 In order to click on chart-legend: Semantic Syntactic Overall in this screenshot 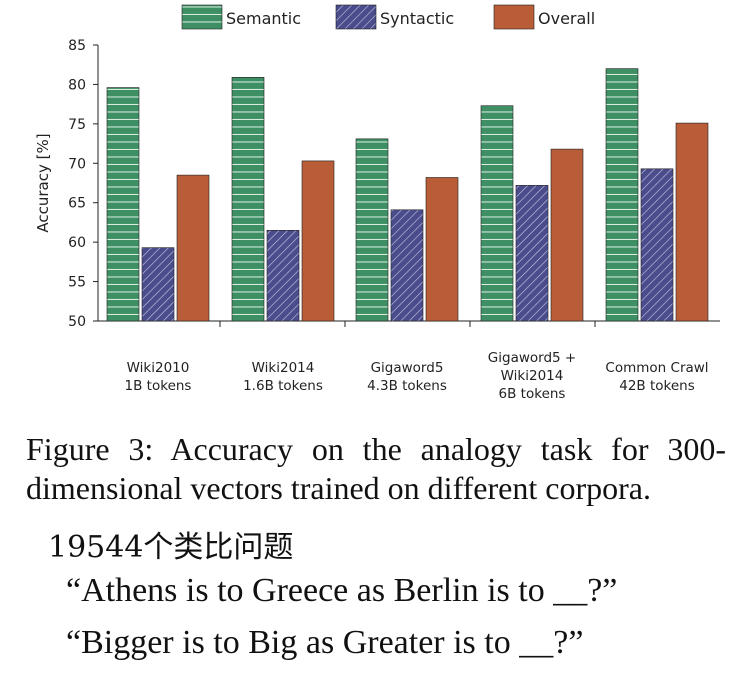, I will do `click(388, 17)`.